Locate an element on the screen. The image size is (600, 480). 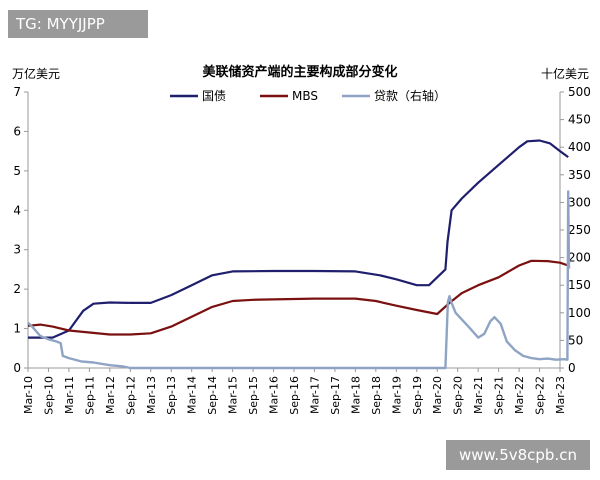
left-tick-label: 6 is located at coordinates (17, 131).